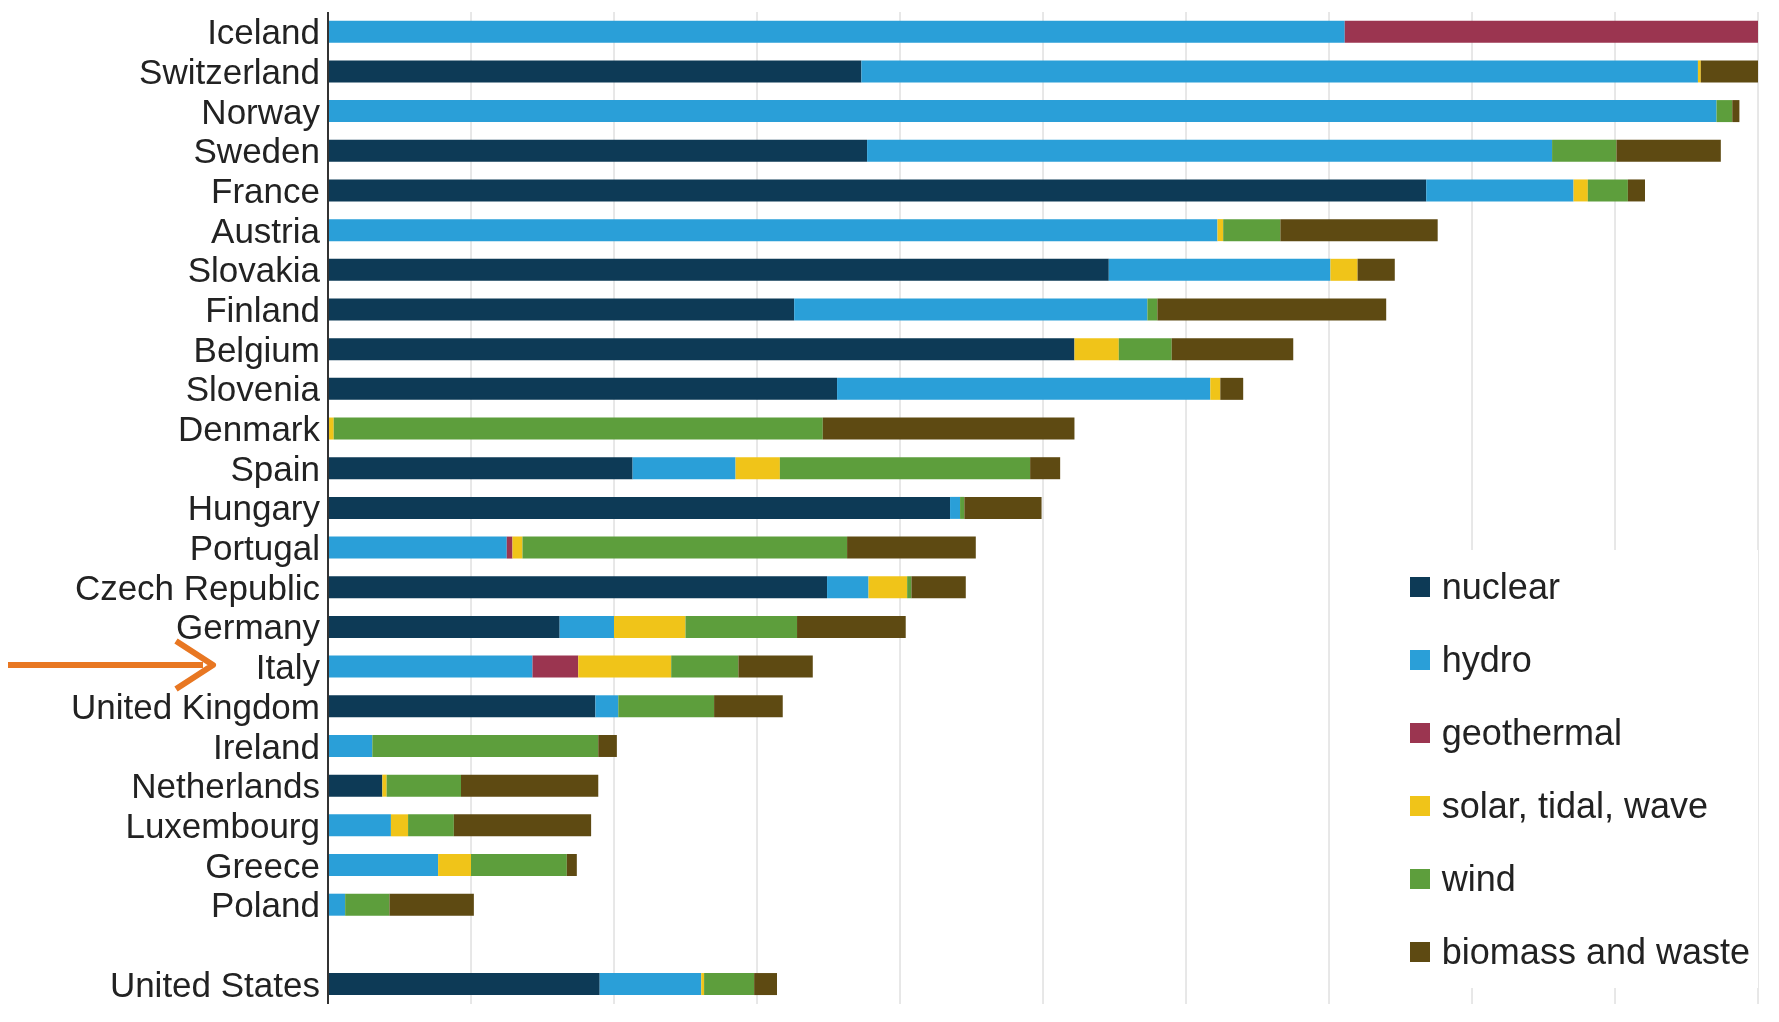 The width and height of the screenshot is (1779, 1022). Describe the element at coordinates (254, 548) in the screenshot. I see `y-tick-label: Portugal` at that location.